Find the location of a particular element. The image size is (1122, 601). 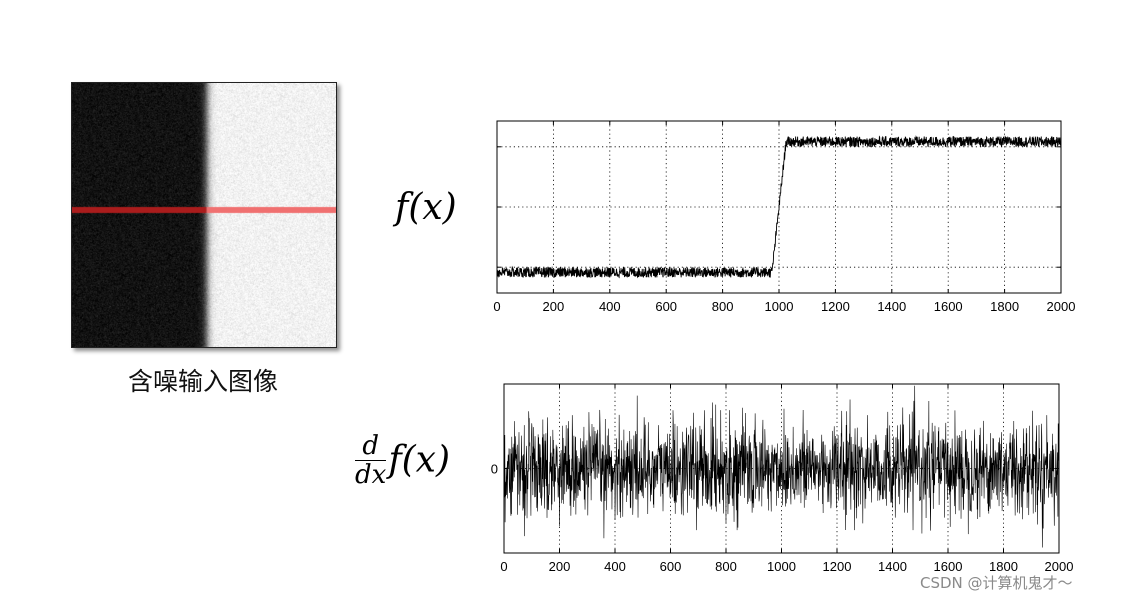

derivative-label: d dx f(x) is located at coordinates (402, 460).